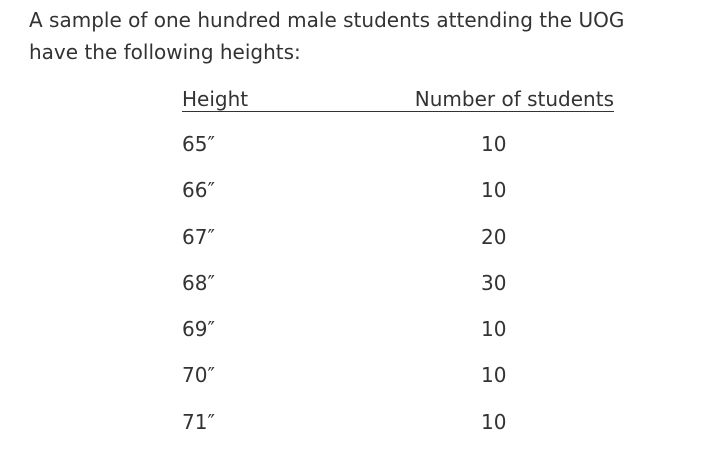 The height and width of the screenshot is (454, 702). What do you see at coordinates (398, 431) in the screenshot?
I see `table-row: 71″ 10` at bounding box center [398, 431].